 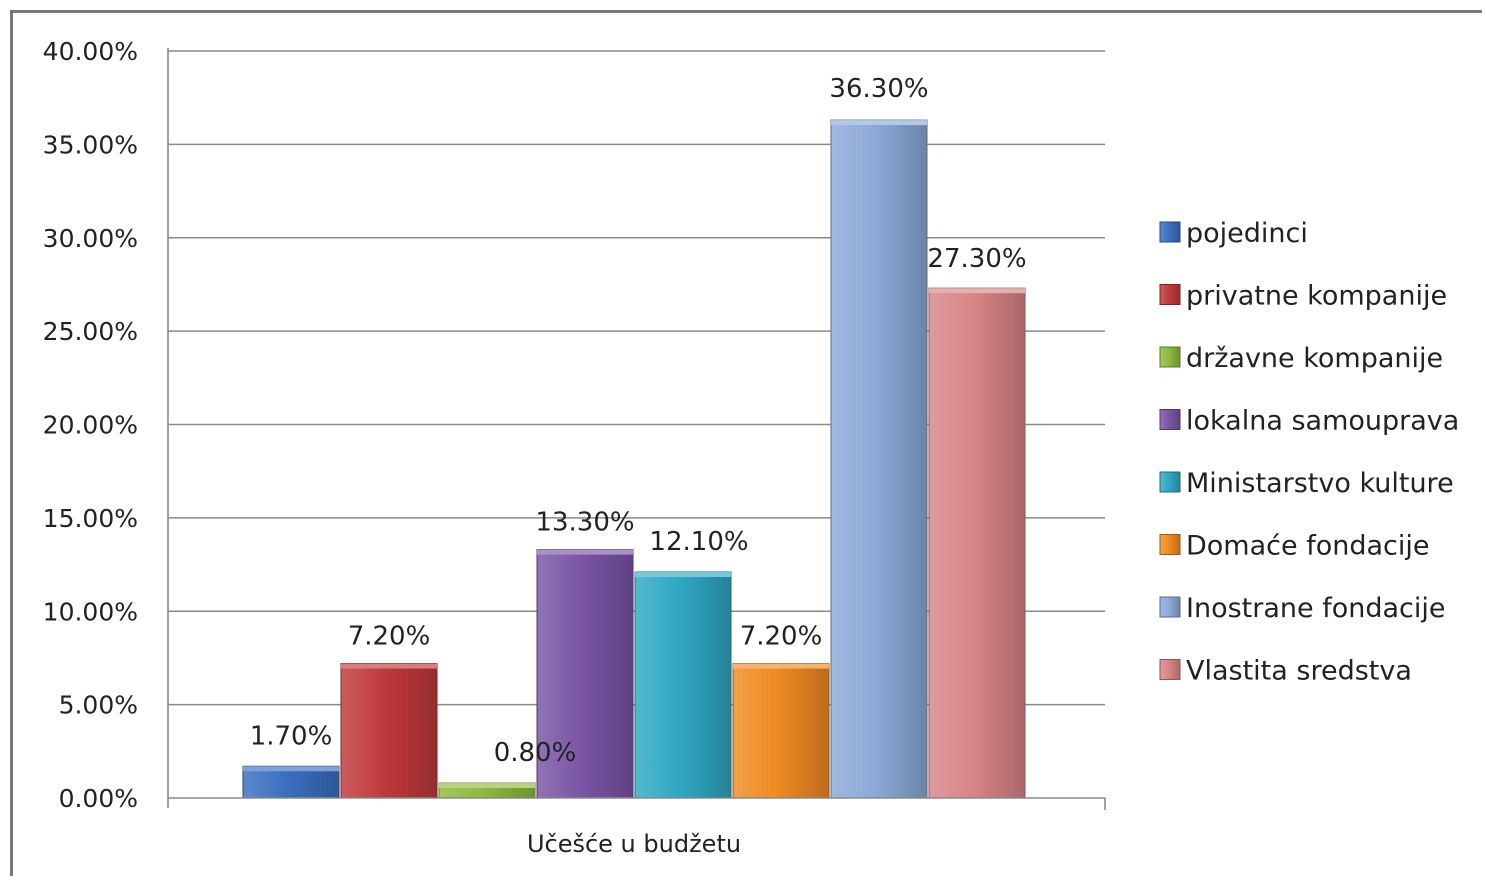 I want to click on legend-label: Domaće fondacije, so click(x=1307, y=546).